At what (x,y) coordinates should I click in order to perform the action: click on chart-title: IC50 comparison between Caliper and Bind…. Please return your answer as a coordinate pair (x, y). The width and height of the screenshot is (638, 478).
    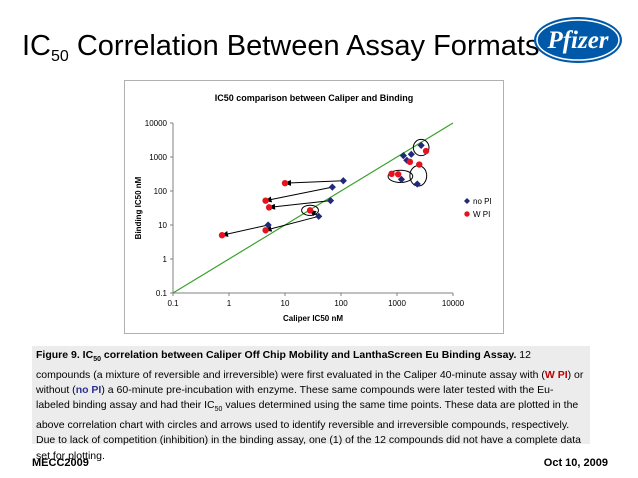
    Looking at the image, I should click on (314, 98).